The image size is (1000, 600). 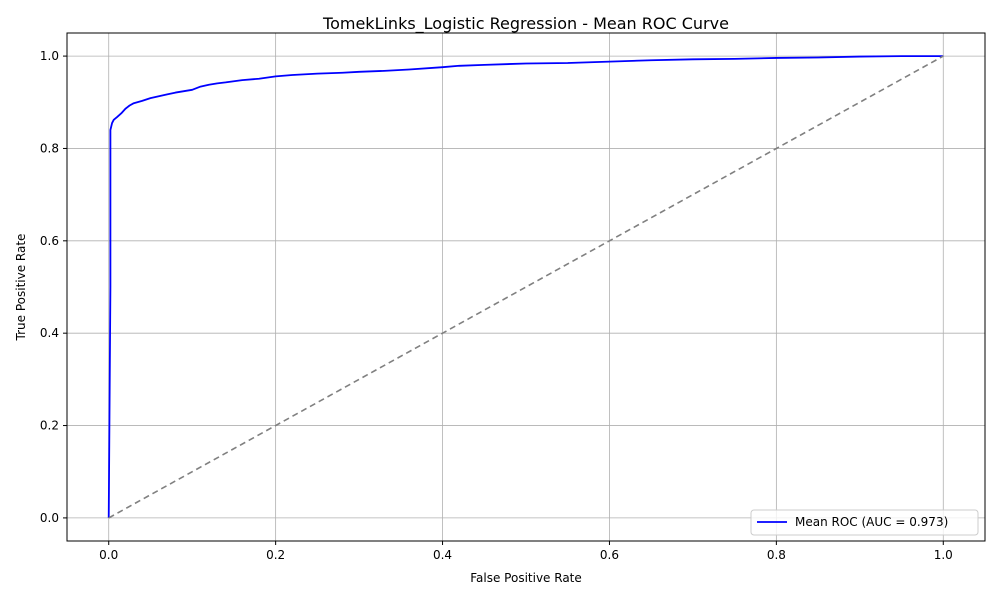 I want to click on x-tick-label: 0.0, so click(x=108, y=555).